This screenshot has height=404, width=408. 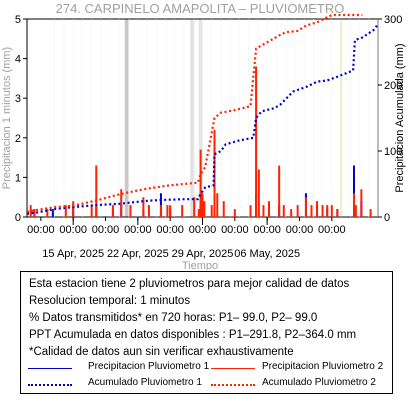 I want to click on x-major-tick-label: 22 Apr, 2025, so click(x=138, y=254).